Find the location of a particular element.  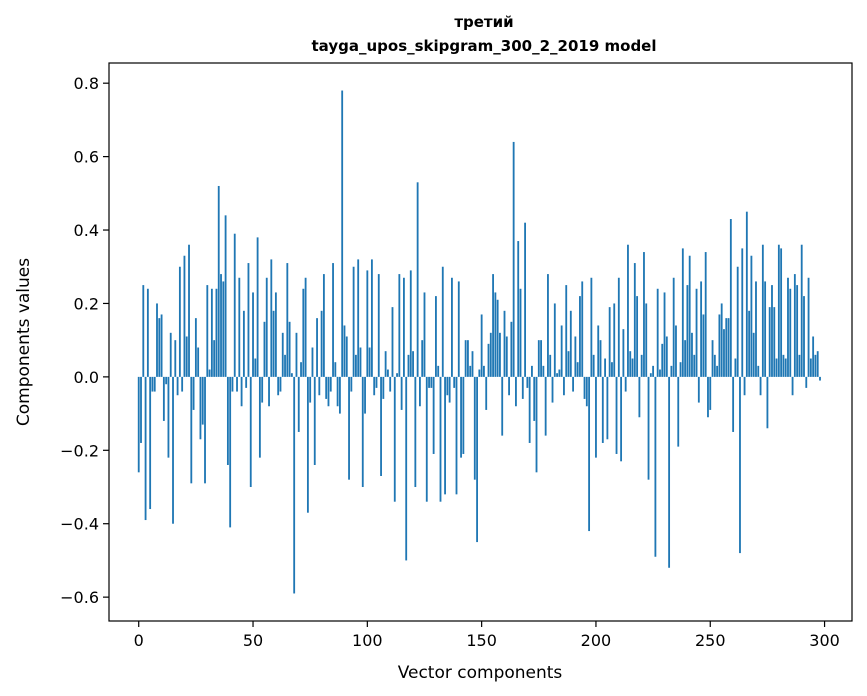

y-tick-label: 0.8 is located at coordinates (86, 83).